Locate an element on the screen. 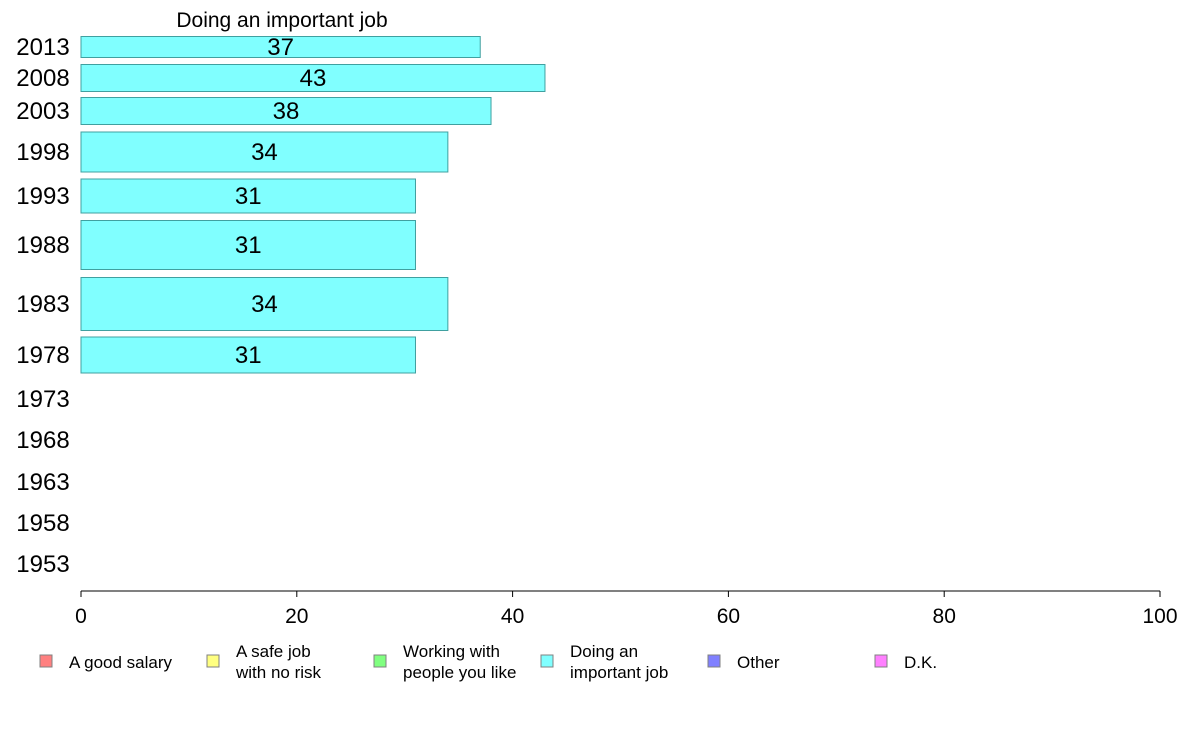  category-label: 1973 is located at coordinates (42, 399).